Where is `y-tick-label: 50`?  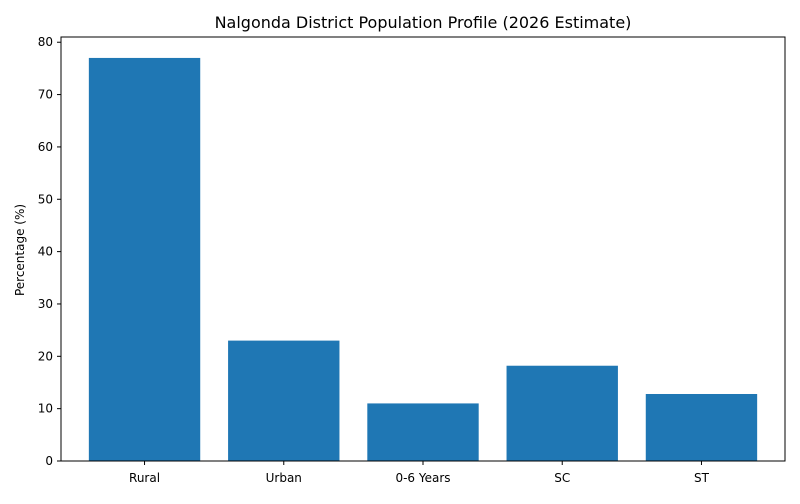 y-tick-label: 50 is located at coordinates (45, 199).